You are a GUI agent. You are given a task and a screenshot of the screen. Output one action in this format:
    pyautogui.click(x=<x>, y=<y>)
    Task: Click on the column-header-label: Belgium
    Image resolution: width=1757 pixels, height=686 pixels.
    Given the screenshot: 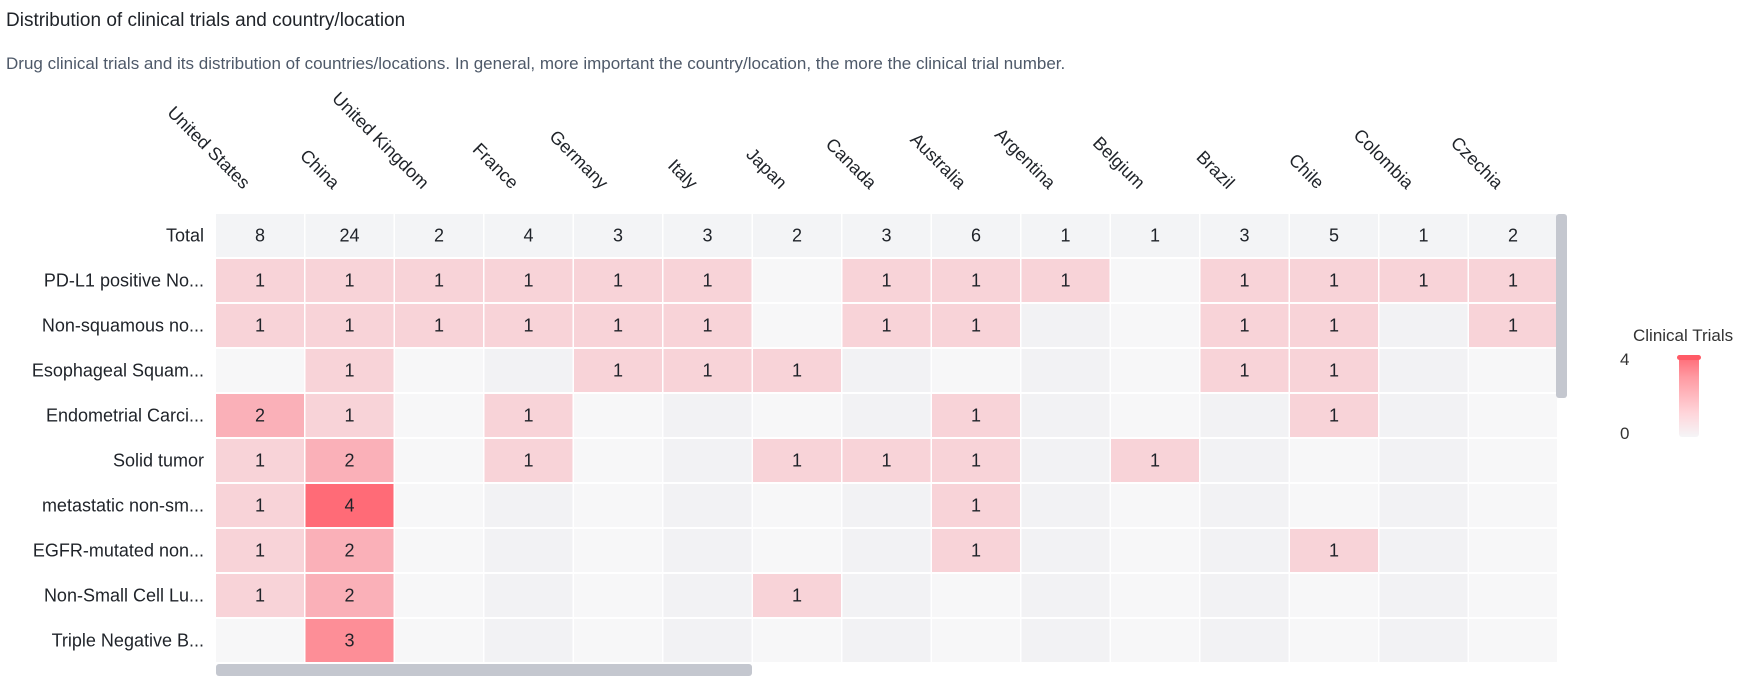 What is the action you would take?
    pyautogui.click(x=1119, y=163)
    